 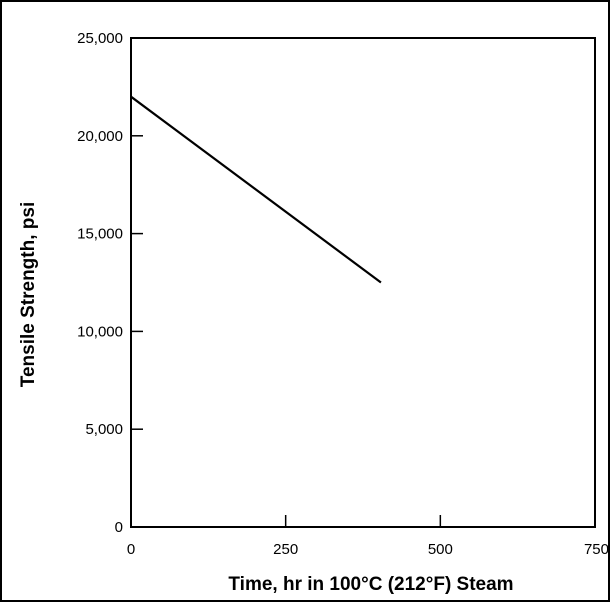 I want to click on y-tick-label: 10,000, so click(x=100, y=331).